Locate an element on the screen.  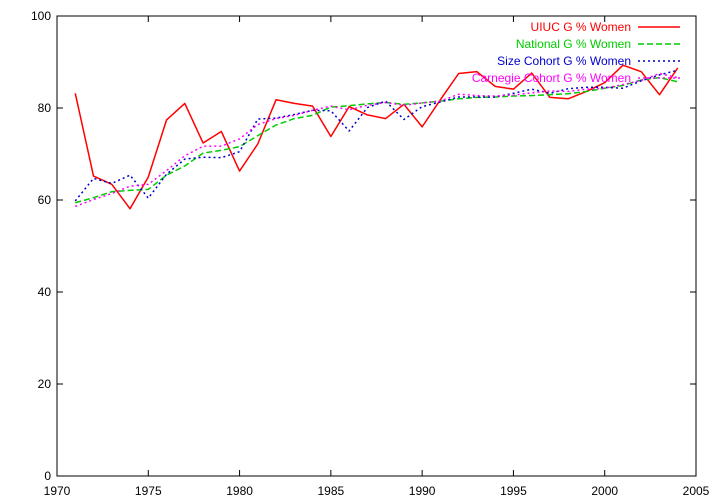
legend-label: Carnegie Cohort G % Women is located at coordinates (551, 78).